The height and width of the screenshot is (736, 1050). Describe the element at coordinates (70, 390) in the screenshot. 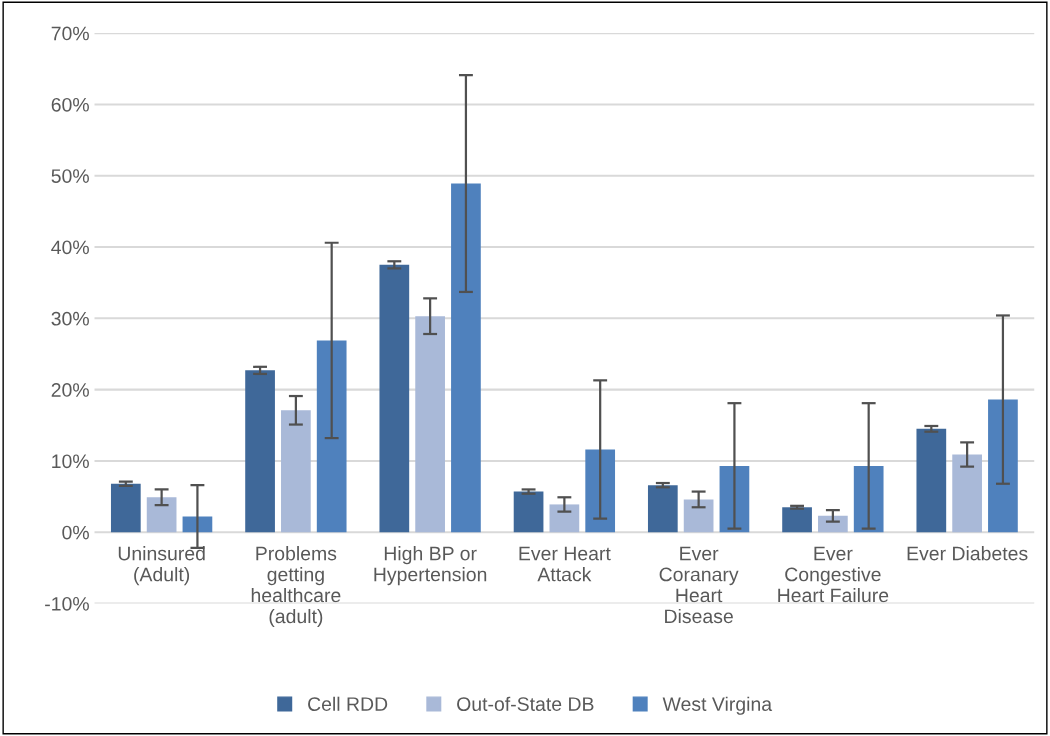

I see `y-tick-label: 20%` at that location.